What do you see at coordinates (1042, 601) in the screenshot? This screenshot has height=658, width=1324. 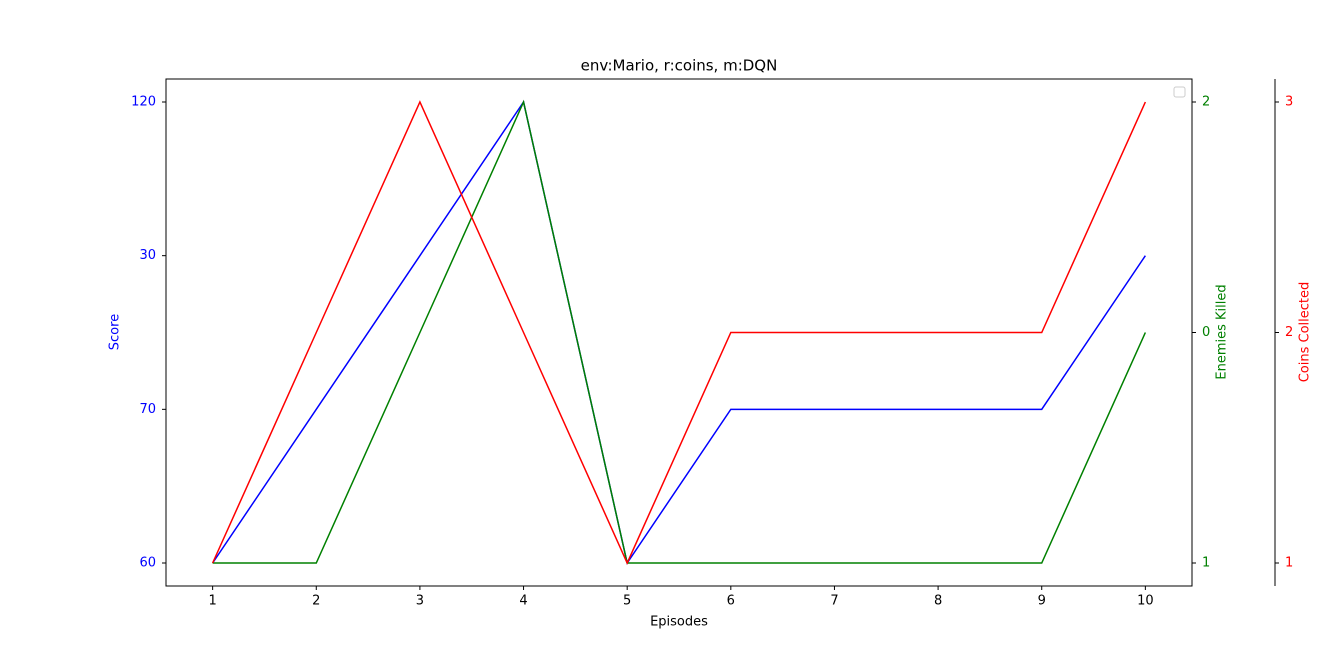 I see `x-tick-label: 9` at bounding box center [1042, 601].